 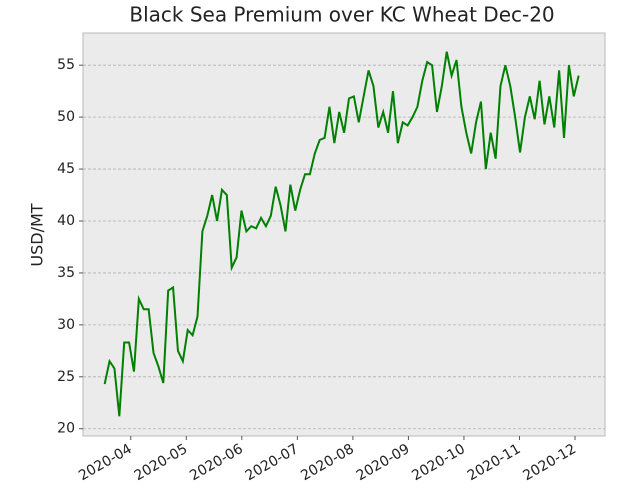 I want to click on x-tick-label: 2020-08, so click(x=327, y=462).